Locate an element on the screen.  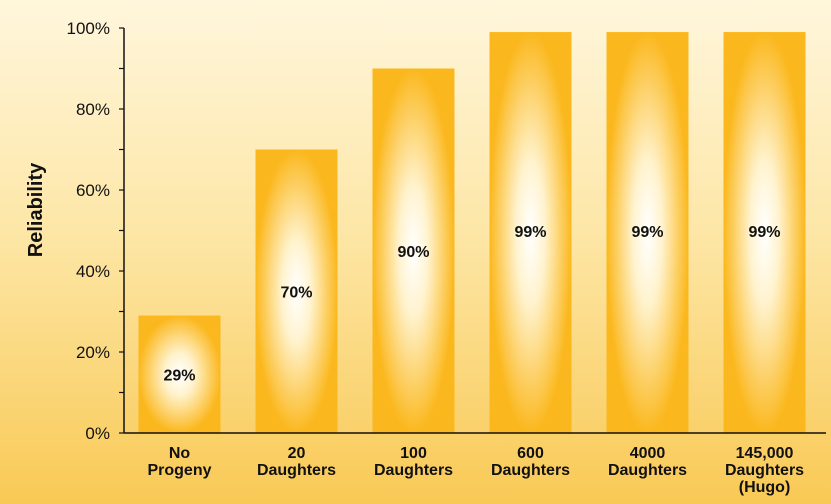
x-category-label: (Hugo) is located at coordinates (765, 487).